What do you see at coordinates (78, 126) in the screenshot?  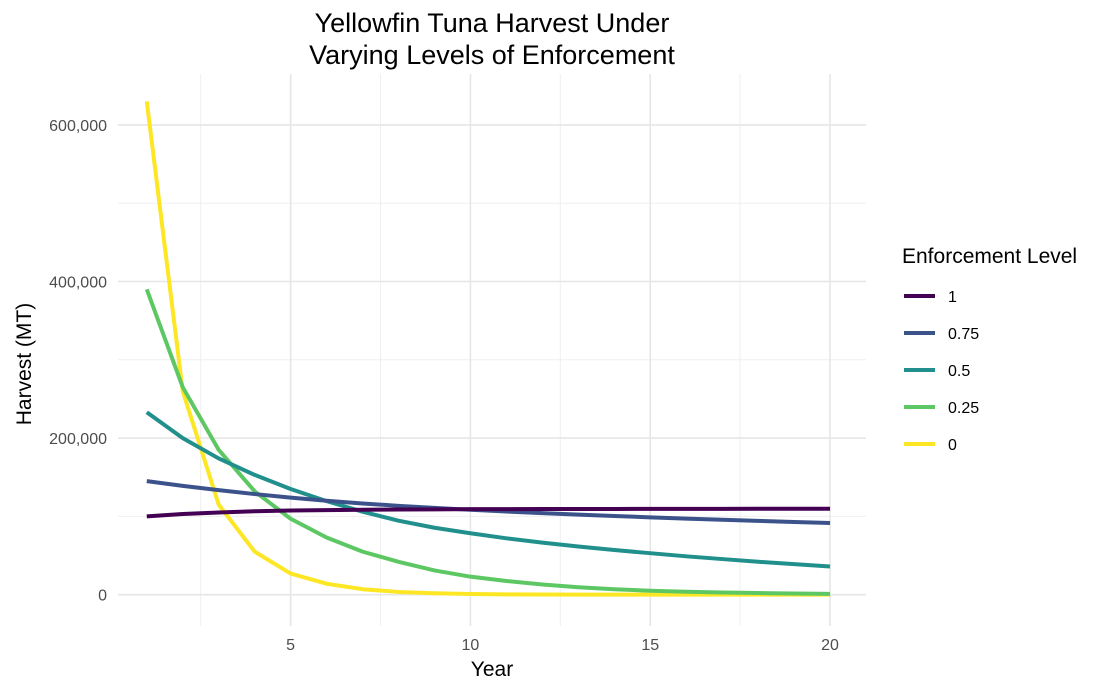 I see `y-tick-label: 600,000` at bounding box center [78, 126].